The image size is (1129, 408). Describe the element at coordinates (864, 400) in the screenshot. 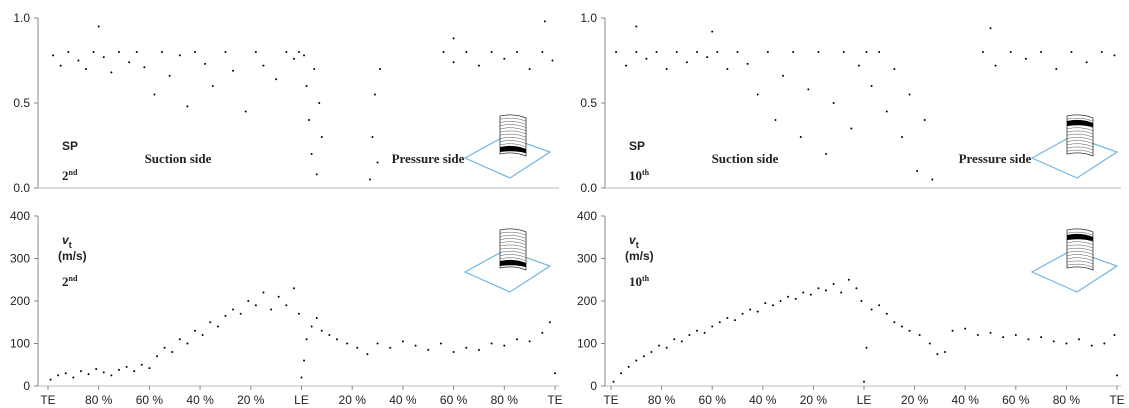

I see `x-tick-label: LE` at that location.